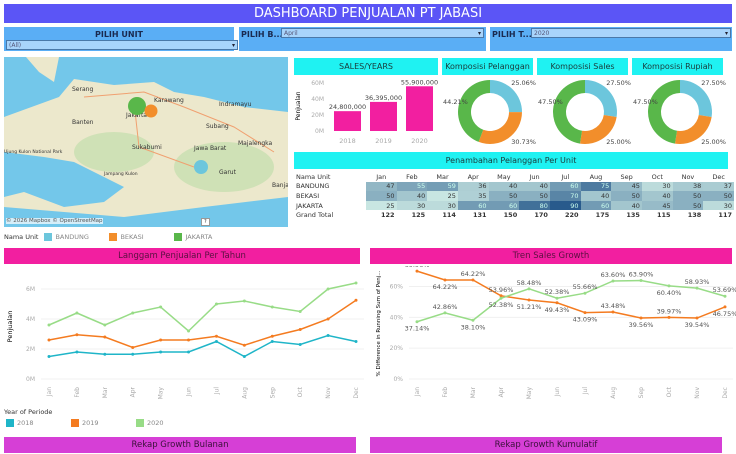  What do you see at coordinates (688, 186) in the screenshot?
I see `heat-cell: 38` at bounding box center [688, 186].